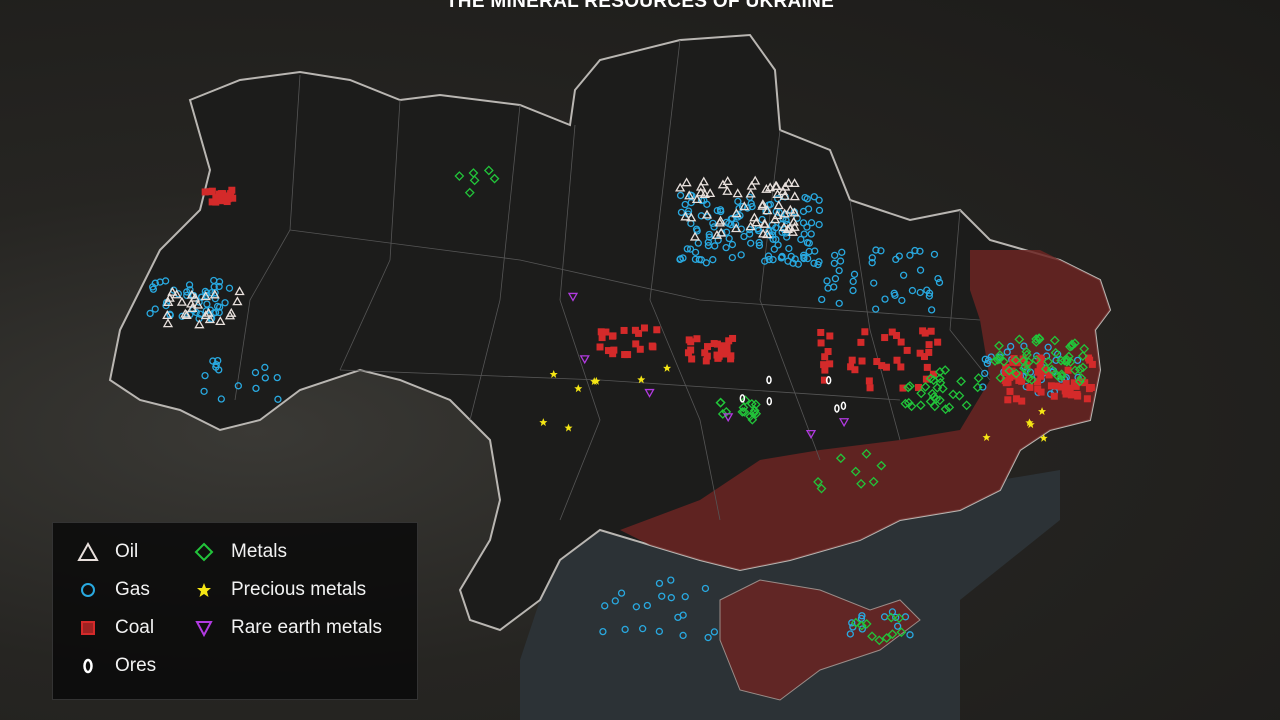  Describe the element at coordinates (204, 629) in the screenshot. I see `inverted-triangle-icon` at that location.